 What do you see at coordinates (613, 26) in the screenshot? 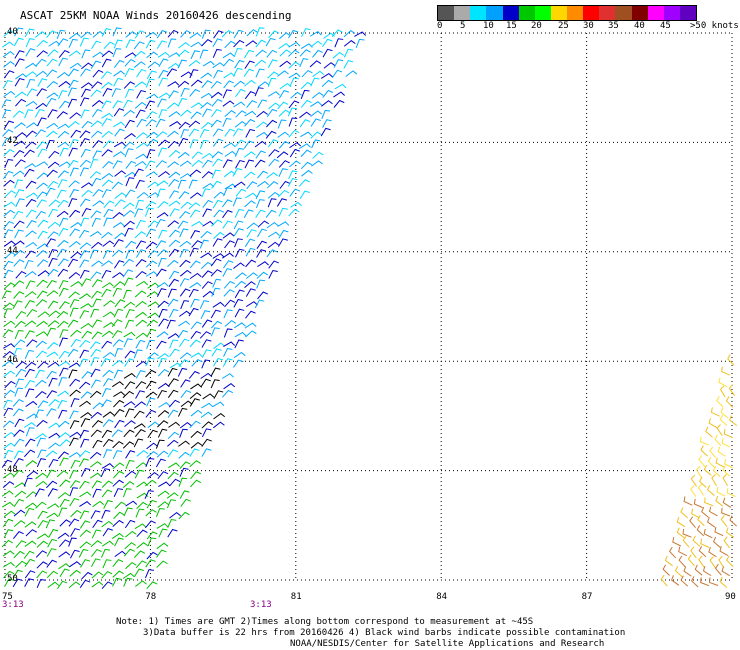
I see `legend-label: 35` at bounding box center [613, 26].